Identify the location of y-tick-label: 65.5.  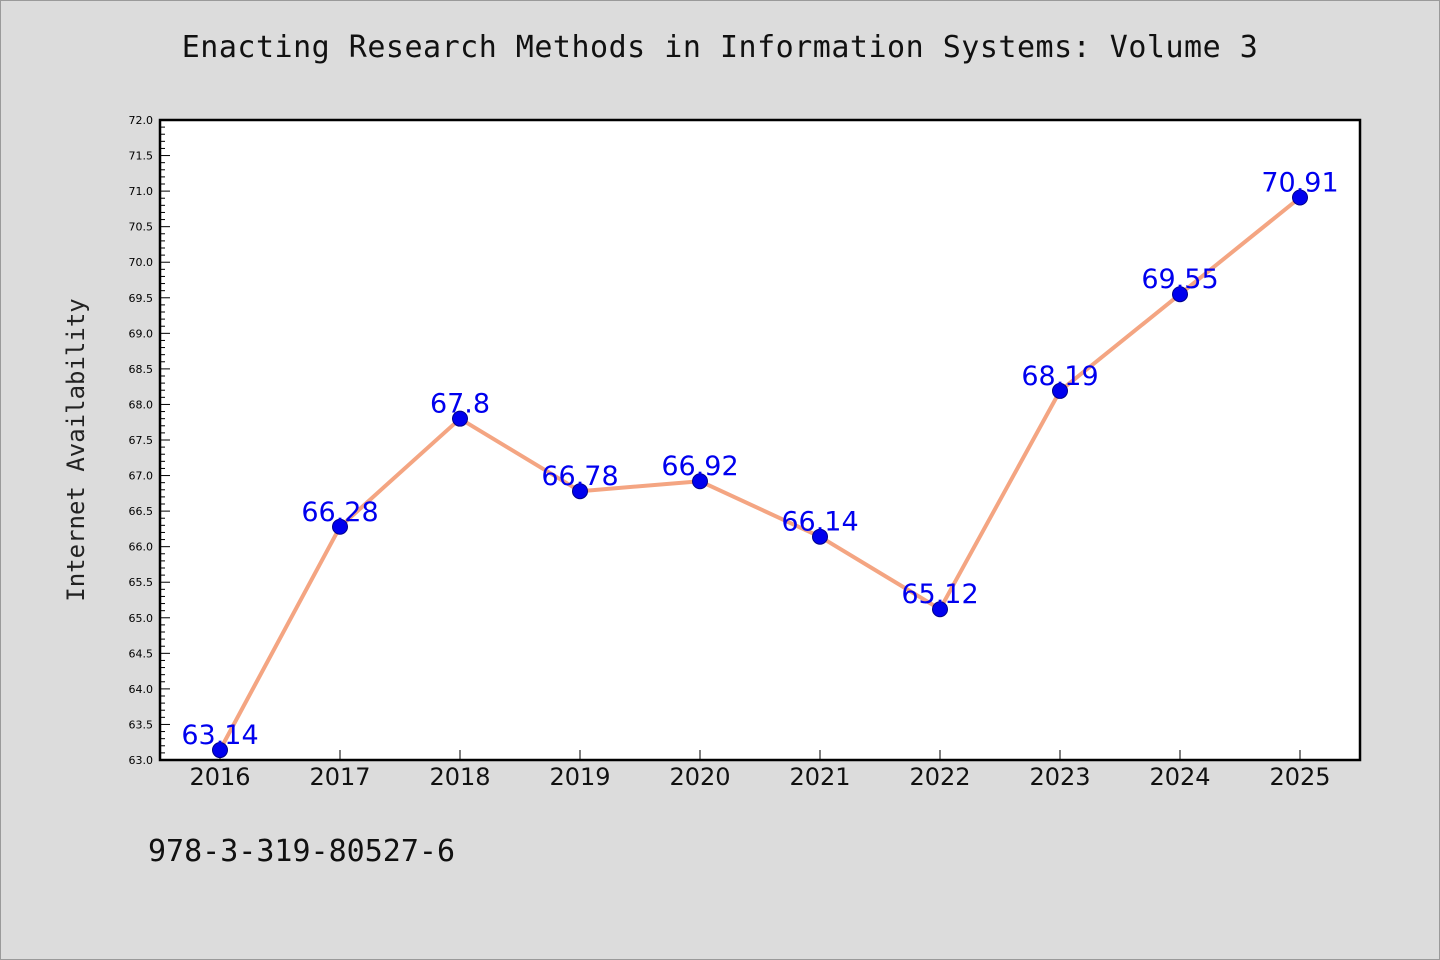
(141, 582).